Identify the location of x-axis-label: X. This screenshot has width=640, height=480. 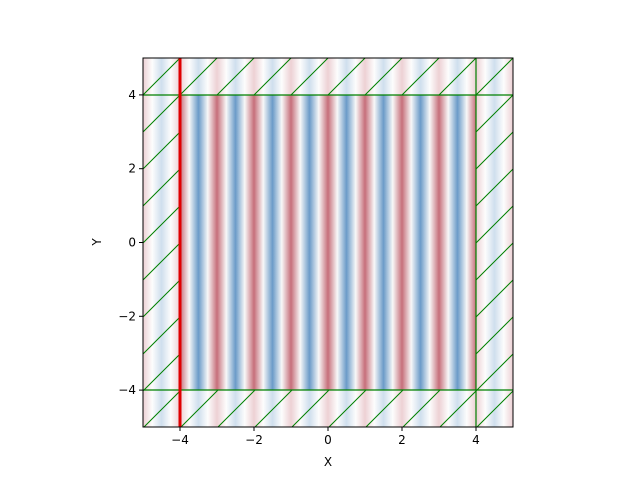
(328, 462).